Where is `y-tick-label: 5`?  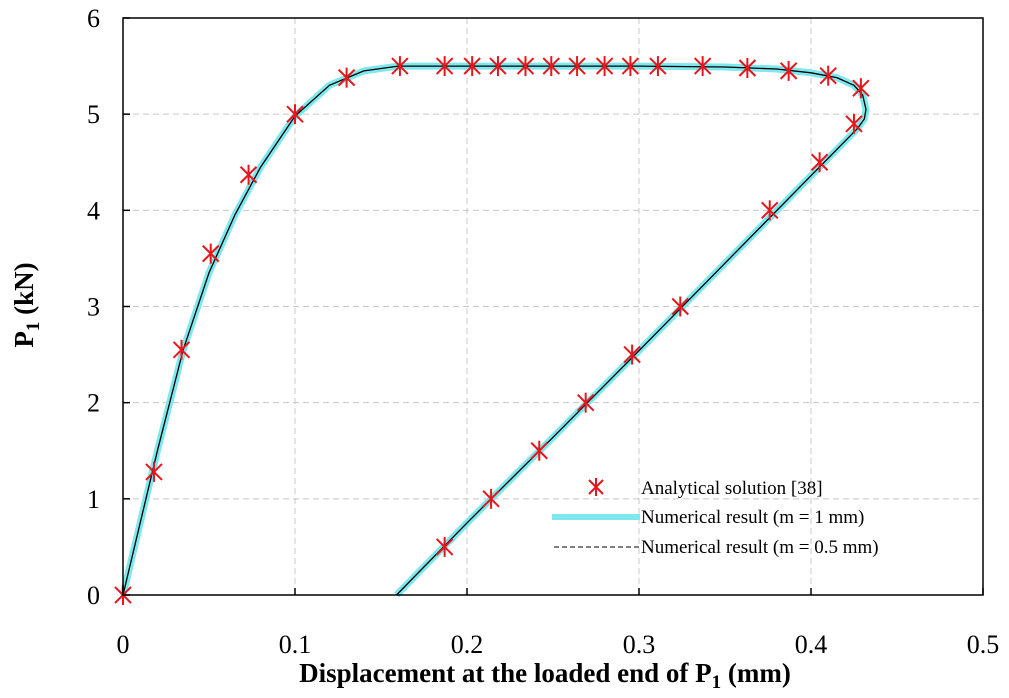 y-tick-label: 5 is located at coordinates (93, 114).